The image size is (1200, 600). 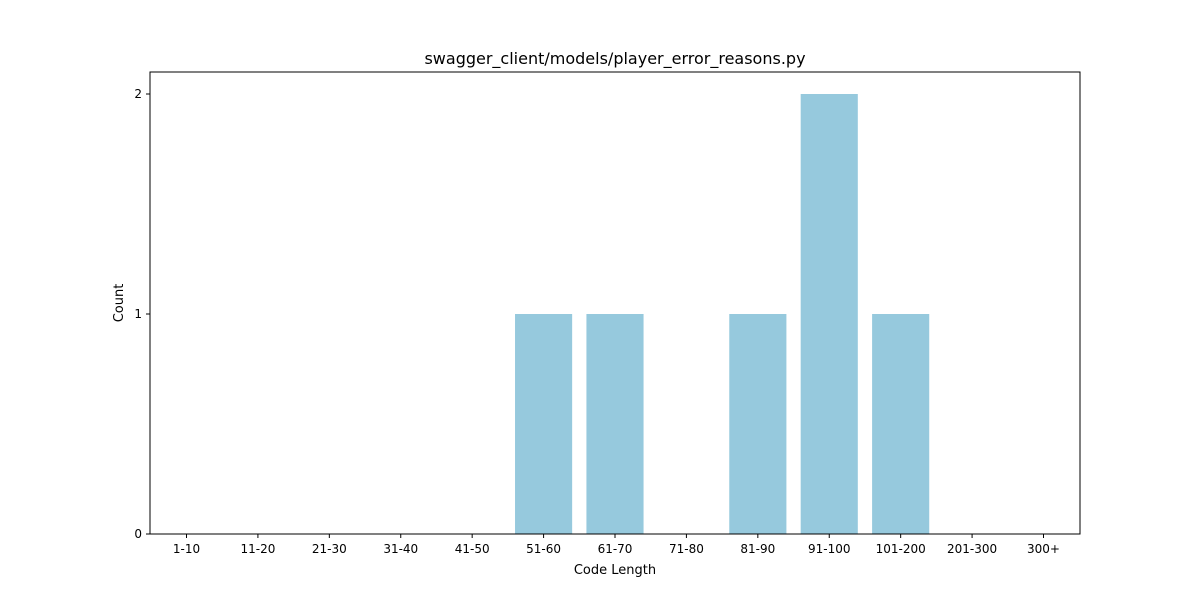 I want to click on y-axis: 0 1 2, so click(x=142, y=314).